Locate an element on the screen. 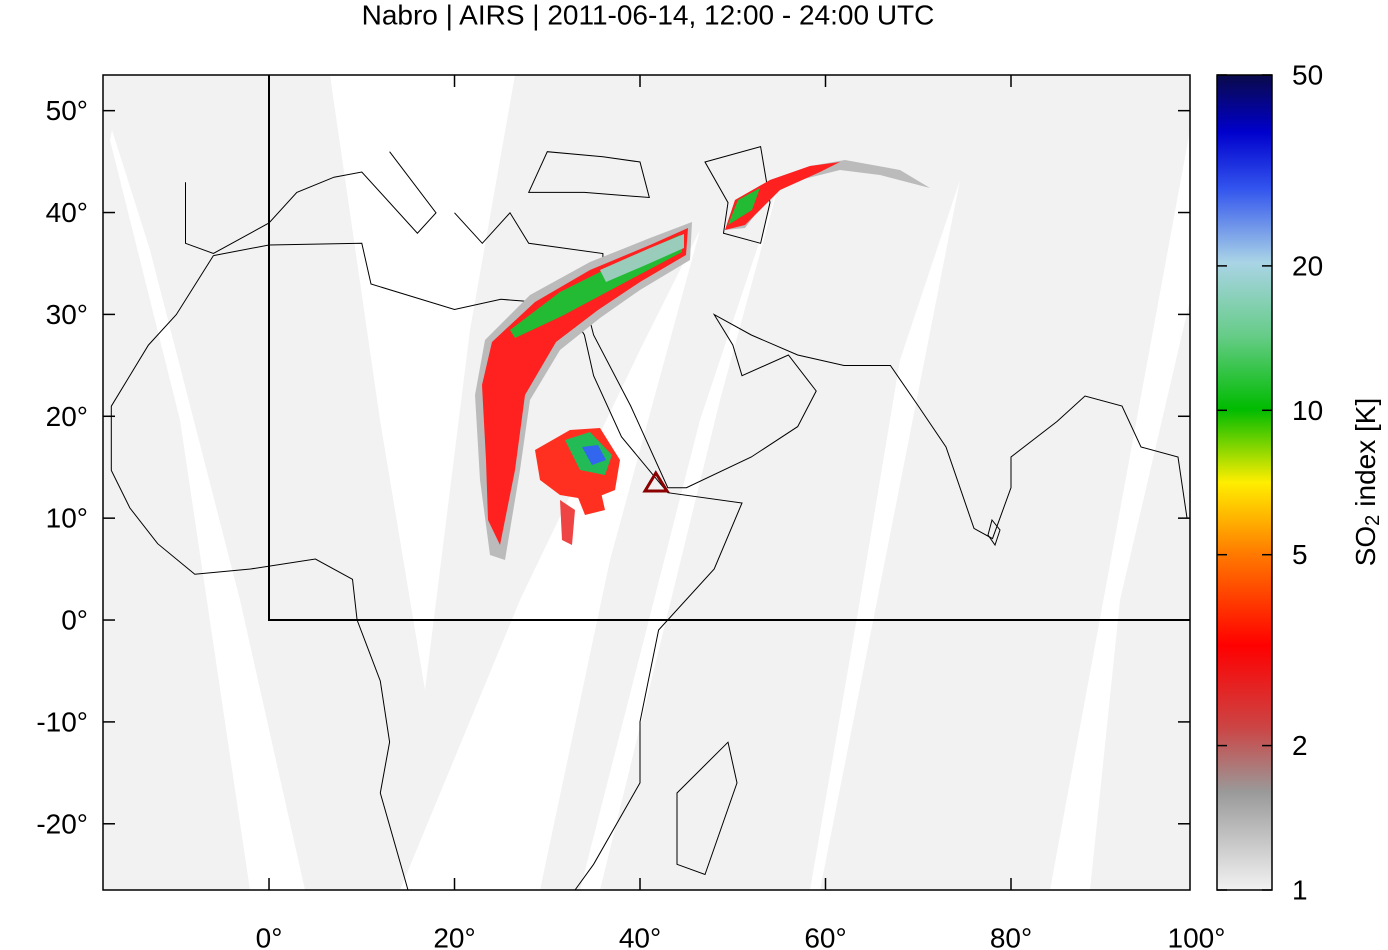 The height and width of the screenshot is (950, 1388). colorbar-tick-label: 10 is located at coordinates (1307, 410).